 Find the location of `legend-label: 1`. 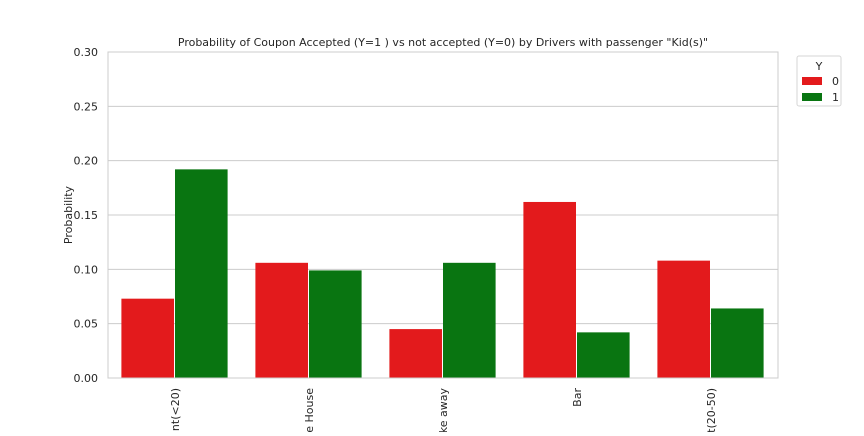

legend-label: 1 is located at coordinates (835, 97).